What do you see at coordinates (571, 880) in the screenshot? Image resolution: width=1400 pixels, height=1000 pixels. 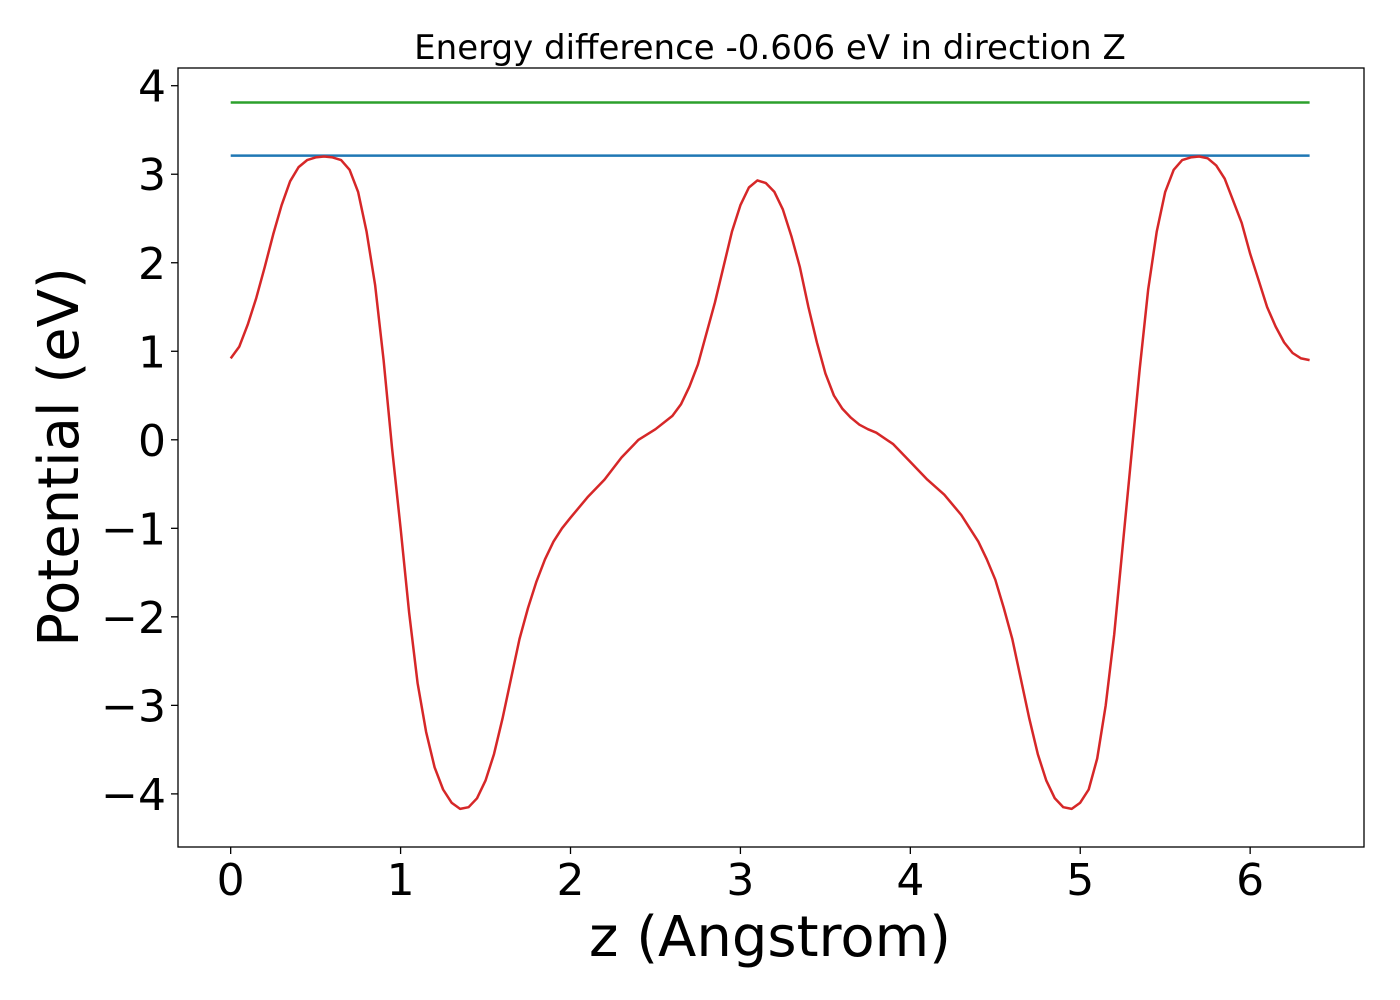 I see `x-tick-label: 2` at bounding box center [571, 880].